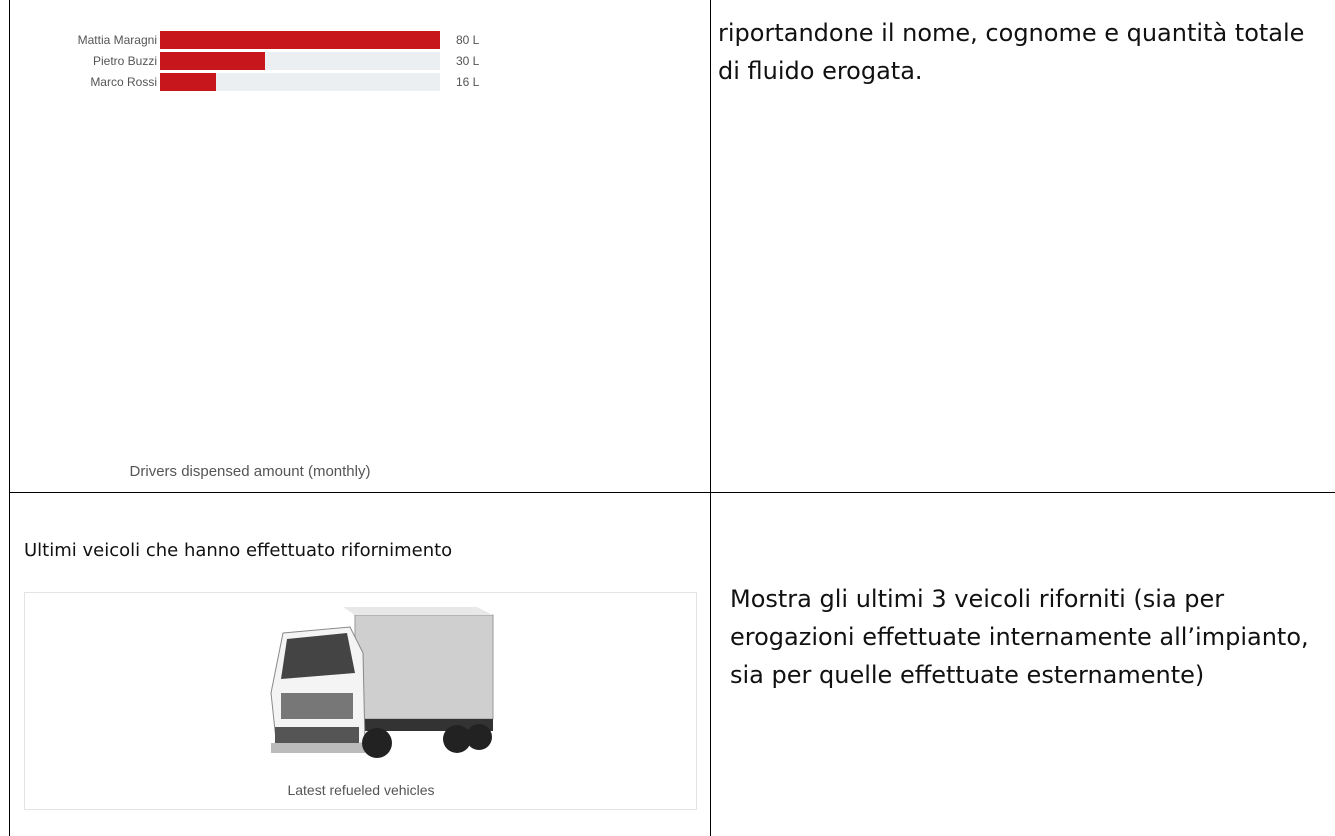  Describe the element at coordinates (300, 82) in the screenshot. I see `bar-track` at that location.